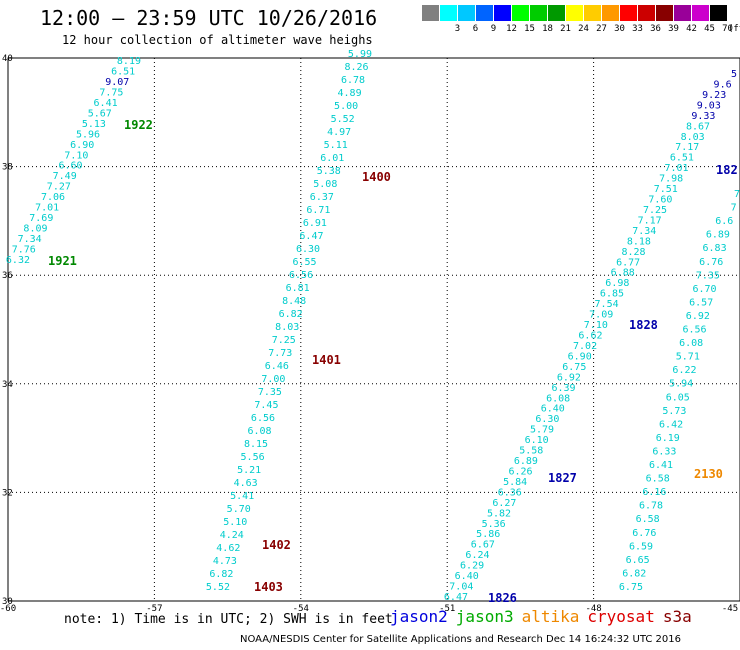 Image resolution: width=740 pixels, height=650 pixels. Describe the element at coordinates (129, 61) in the screenshot. I see `wave-height-value: 8.19` at that location.